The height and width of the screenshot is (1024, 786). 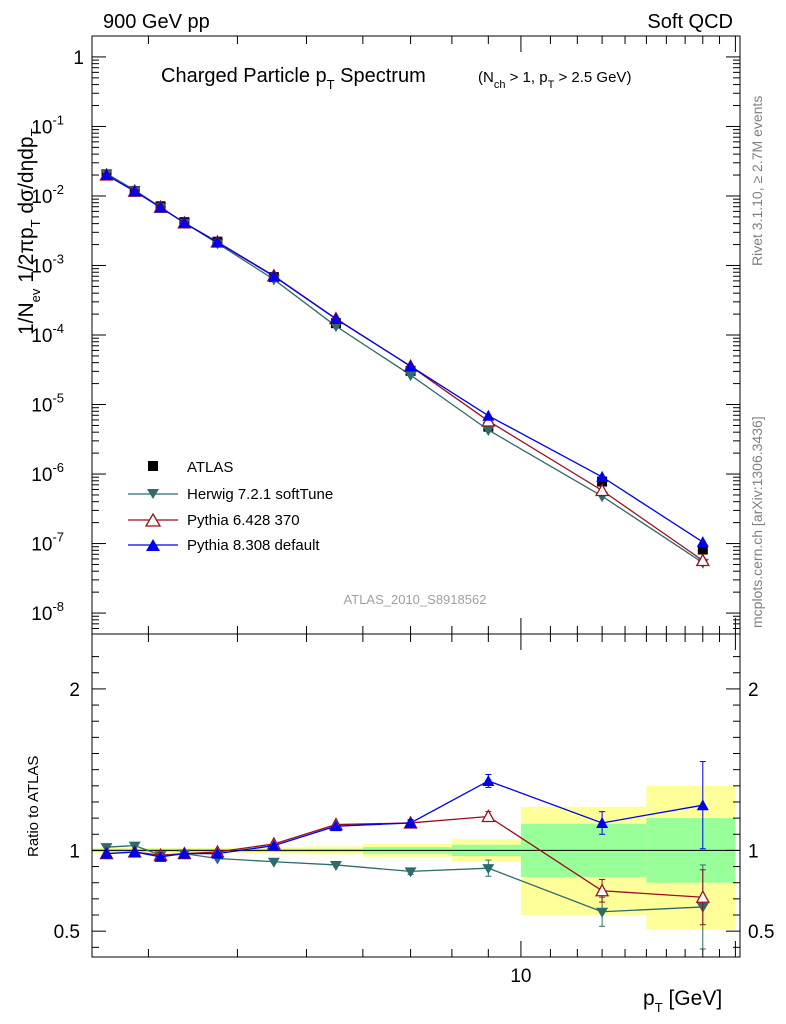 I want to click on main-y-tick-label: 10⁻⁶, so click(x=47, y=473).